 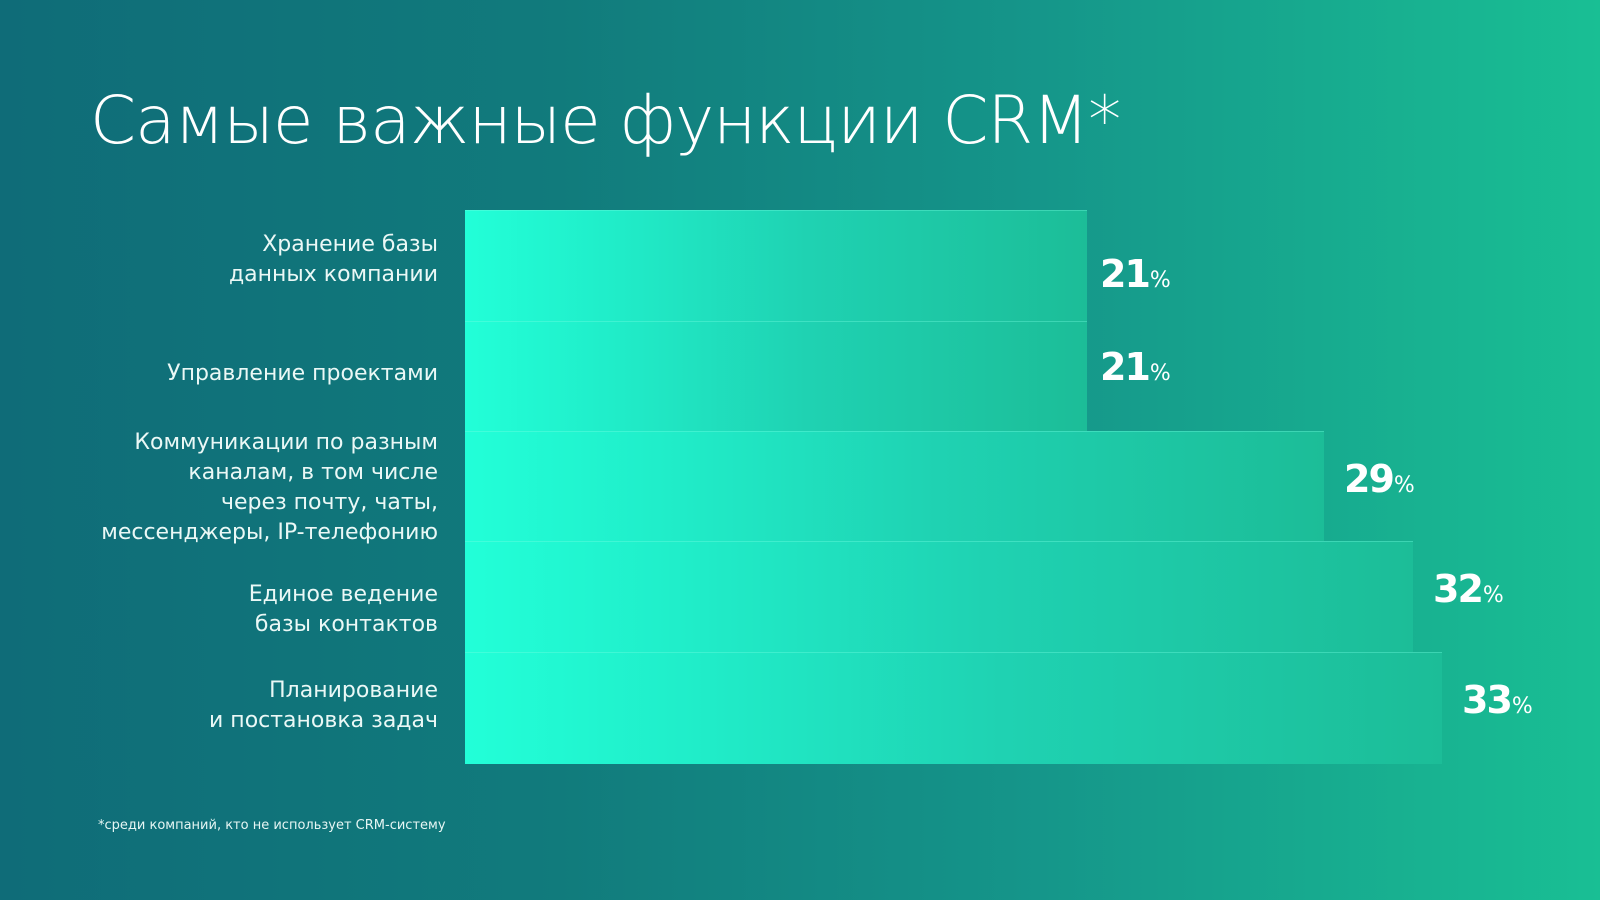 What do you see at coordinates (1369, 479) in the screenshot?
I see `value-number: 29` at bounding box center [1369, 479].